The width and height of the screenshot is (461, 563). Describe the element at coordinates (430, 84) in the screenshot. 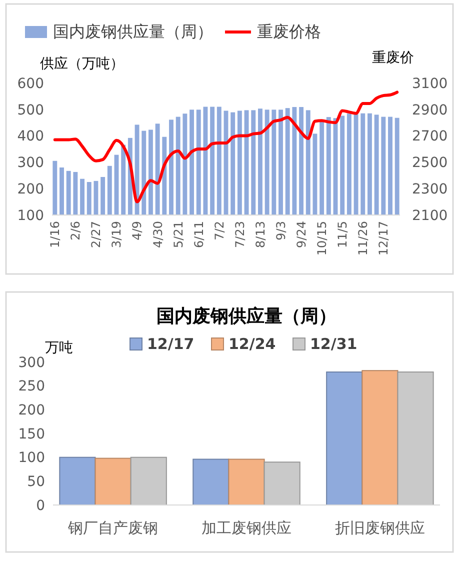

I see `y2-tick-label: 3100` at that location.